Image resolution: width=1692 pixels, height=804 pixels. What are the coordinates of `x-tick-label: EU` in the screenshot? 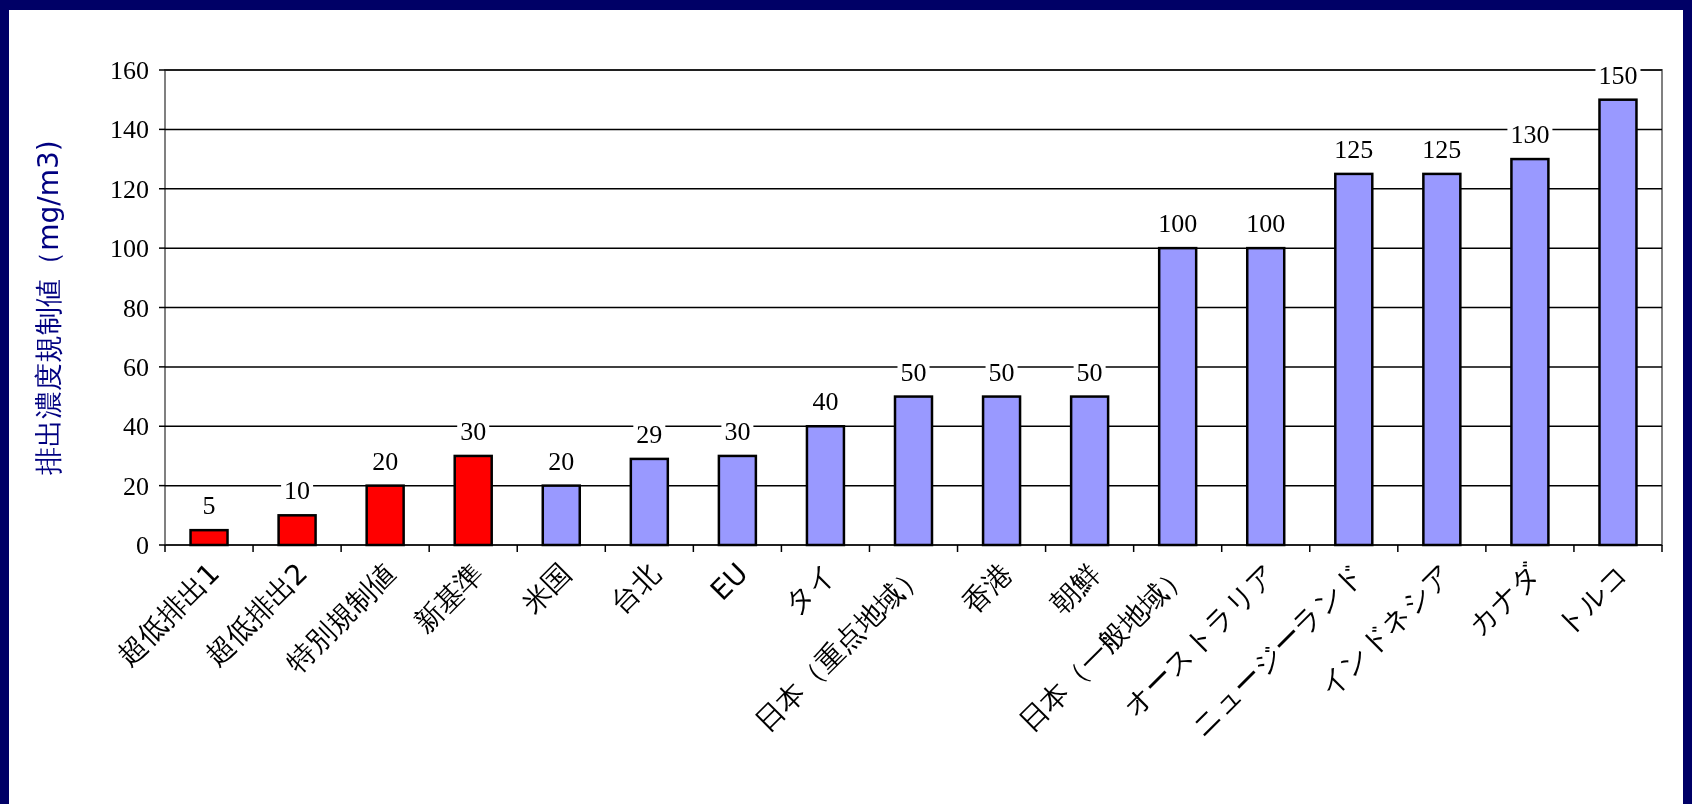 It's located at (729, 581).